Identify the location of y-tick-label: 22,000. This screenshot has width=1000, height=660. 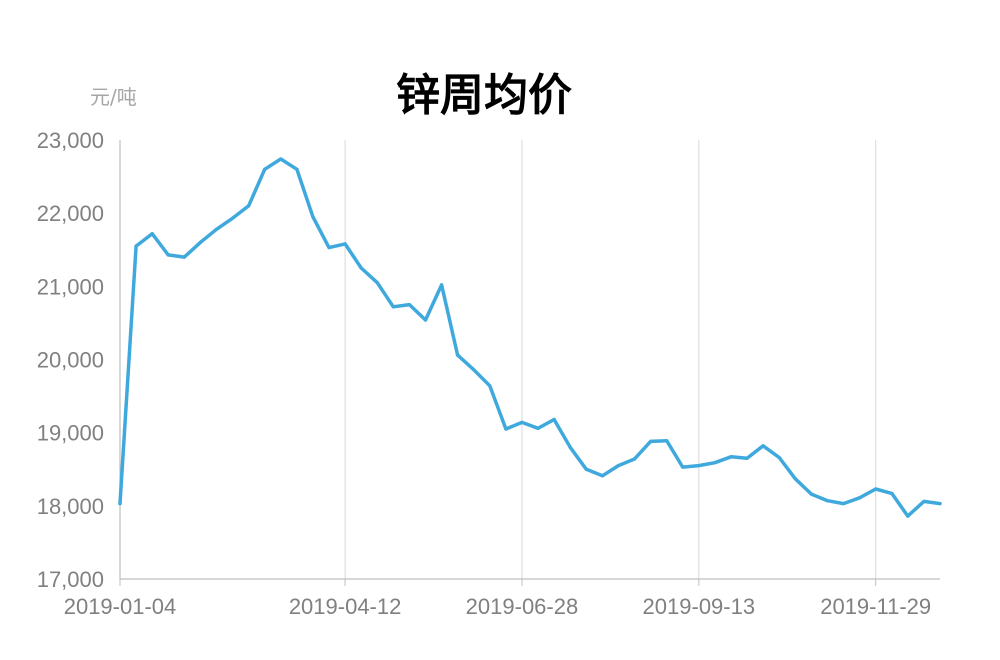
(70, 213).